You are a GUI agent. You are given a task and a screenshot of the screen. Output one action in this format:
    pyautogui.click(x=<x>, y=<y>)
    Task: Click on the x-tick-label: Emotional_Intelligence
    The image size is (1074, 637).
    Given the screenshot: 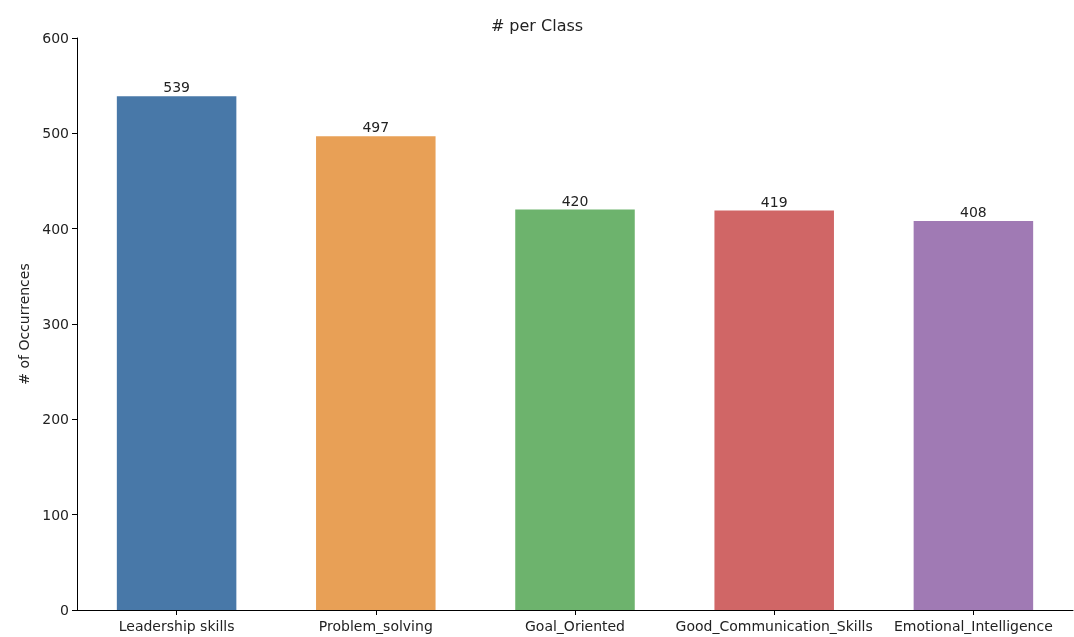 What is the action you would take?
    pyautogui.click(x=973, y=626)
    